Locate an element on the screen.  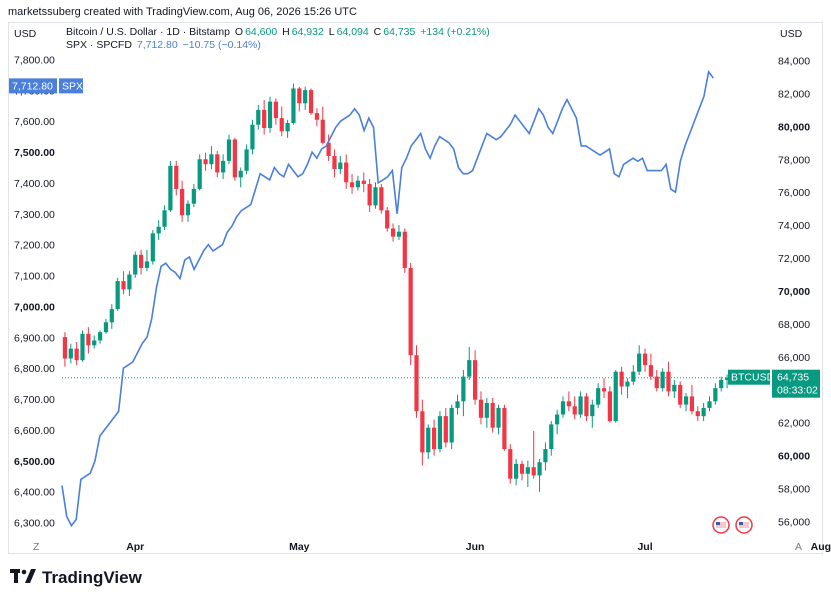
right-tick-label: 78,000 is located at coordinates (794, 160).